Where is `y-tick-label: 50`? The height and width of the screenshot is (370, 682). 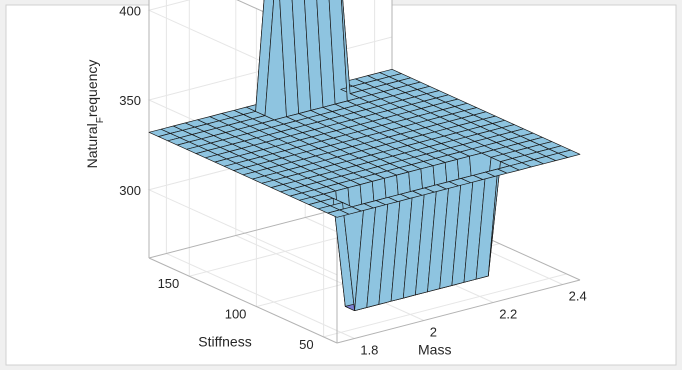 y-tick-label: 50 is located at coordinates (306, 344).